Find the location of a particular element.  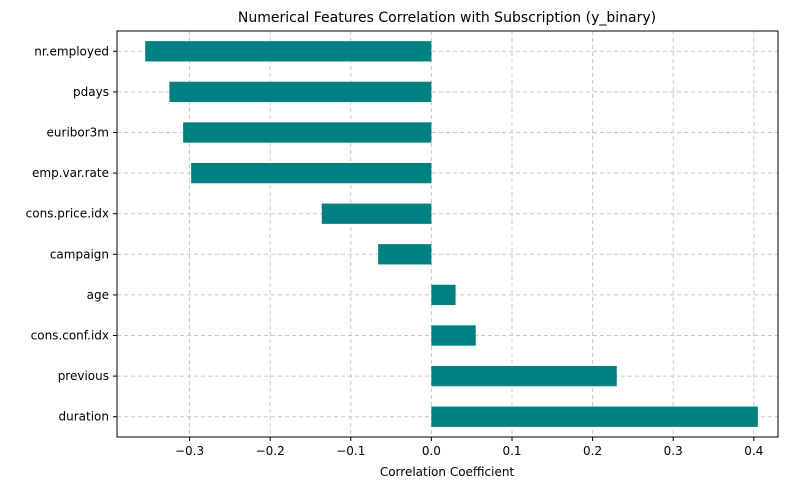

bar-euribor3m is located at coordinates (307, 132).